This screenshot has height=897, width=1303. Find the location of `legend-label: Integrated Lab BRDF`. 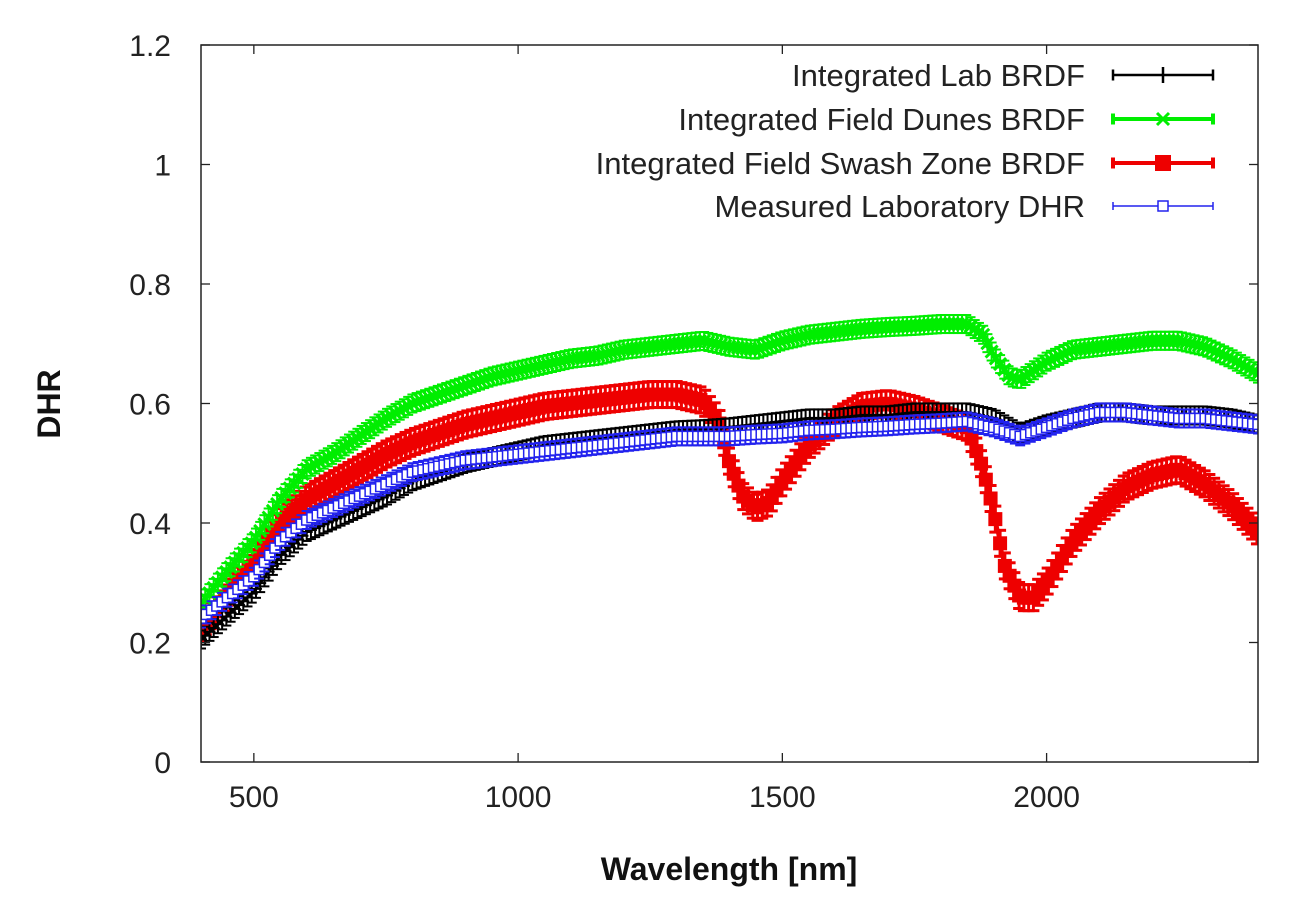

legend-label: Integrated Lab BRDF is located at coordinates (938, 75).